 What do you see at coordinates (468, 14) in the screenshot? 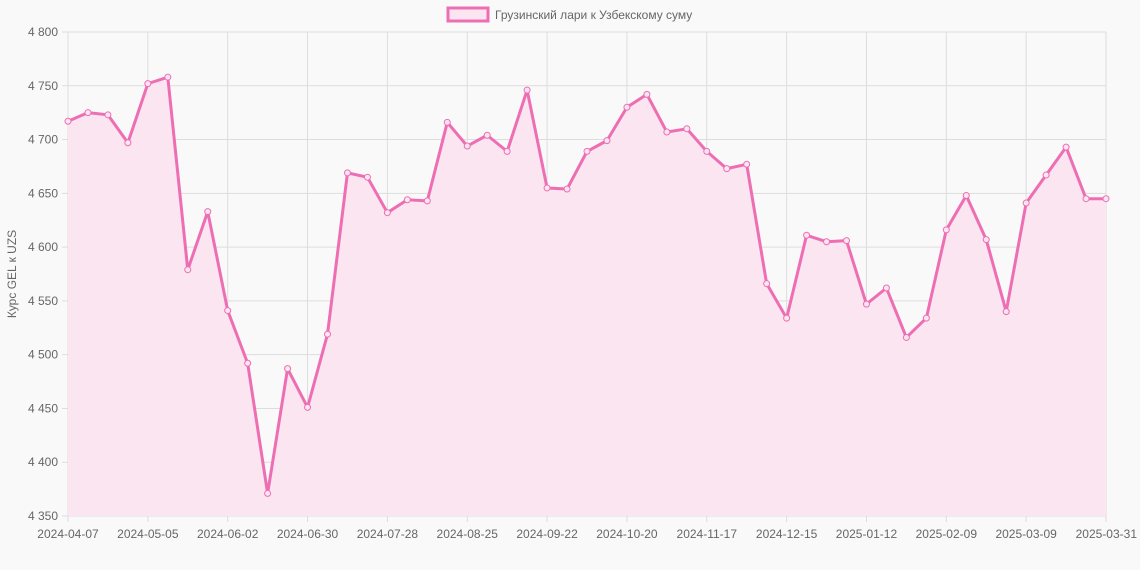
I see `legend-swatch` at bounding box center [468, 14].